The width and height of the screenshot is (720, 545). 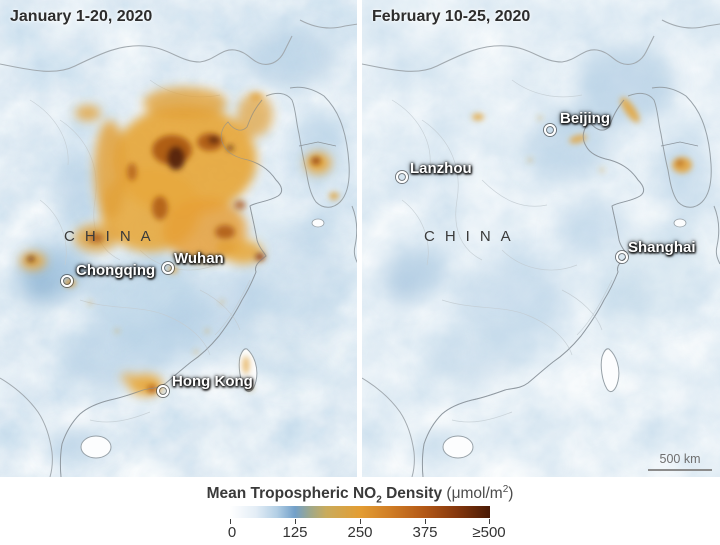 I want to click on pollution-plumes-february, so click(x=582, y=135).